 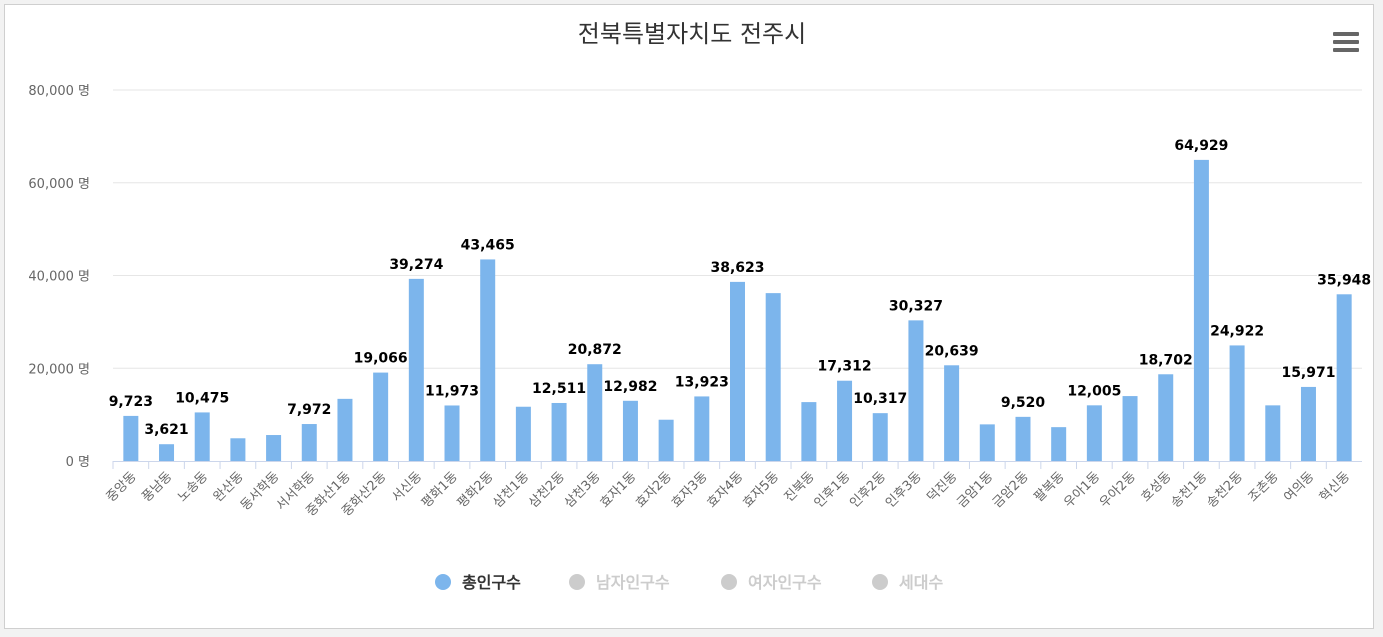 What do you see at coordinates (1273, 433) in the screenshot?
I see `bar-조촌동` at bounding box center [1273, 433].